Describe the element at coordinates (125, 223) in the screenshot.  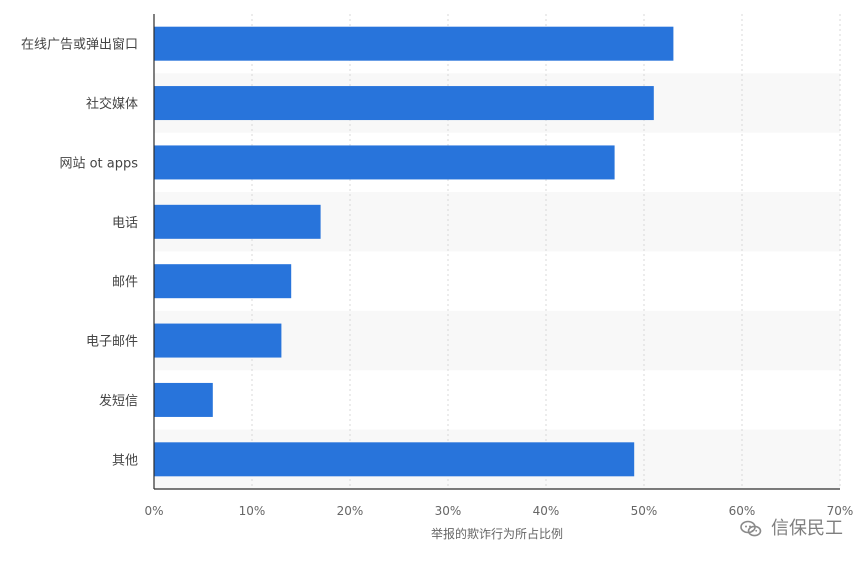
I see `category-label: 电话` at that location.